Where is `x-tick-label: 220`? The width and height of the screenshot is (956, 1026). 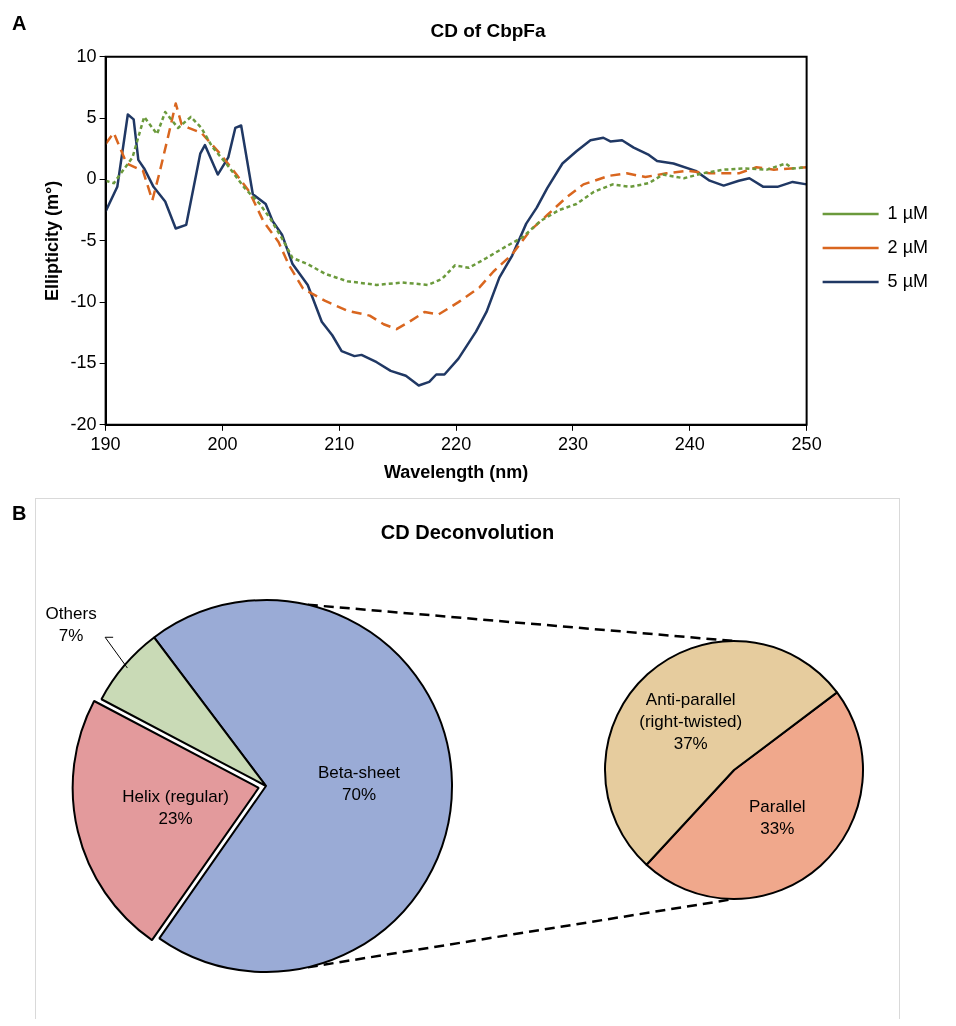 x-tick-label: 220 is located at coordinates (456, 443).